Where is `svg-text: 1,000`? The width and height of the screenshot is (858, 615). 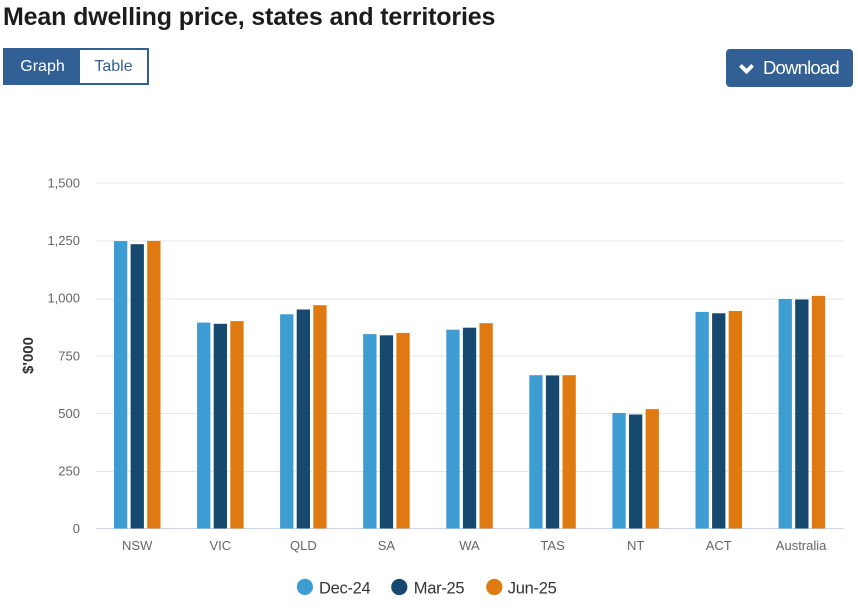 svg-text: 1,000 is located at coordinates (63, 298).